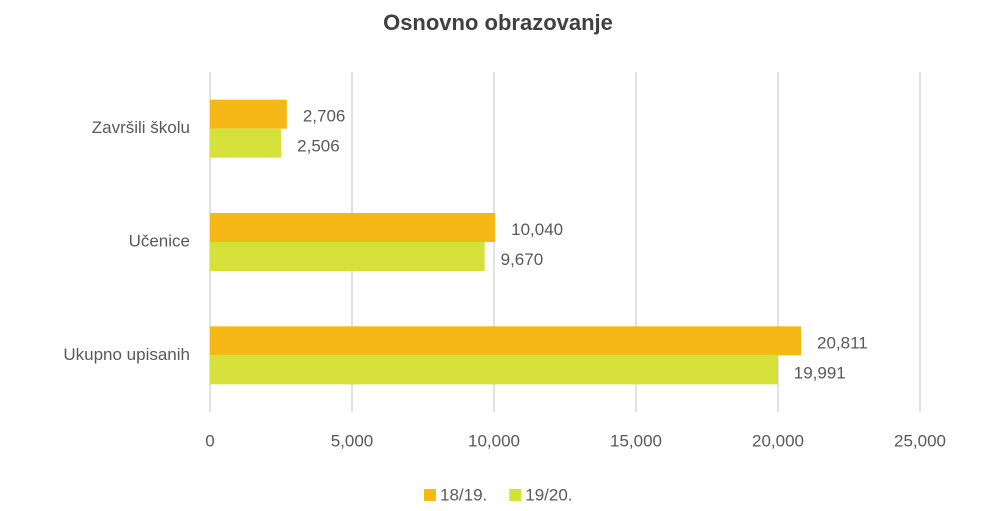  I want to click on x-tick-label: 10,000, so click(494, 440).